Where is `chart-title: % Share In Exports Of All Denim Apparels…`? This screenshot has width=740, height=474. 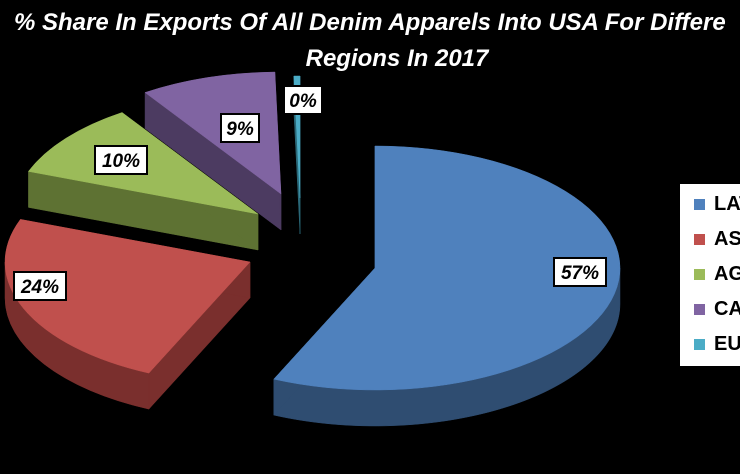 chart-title: % Share In Exports Of All Denim Apparels… is located at coordinates (370, 22).